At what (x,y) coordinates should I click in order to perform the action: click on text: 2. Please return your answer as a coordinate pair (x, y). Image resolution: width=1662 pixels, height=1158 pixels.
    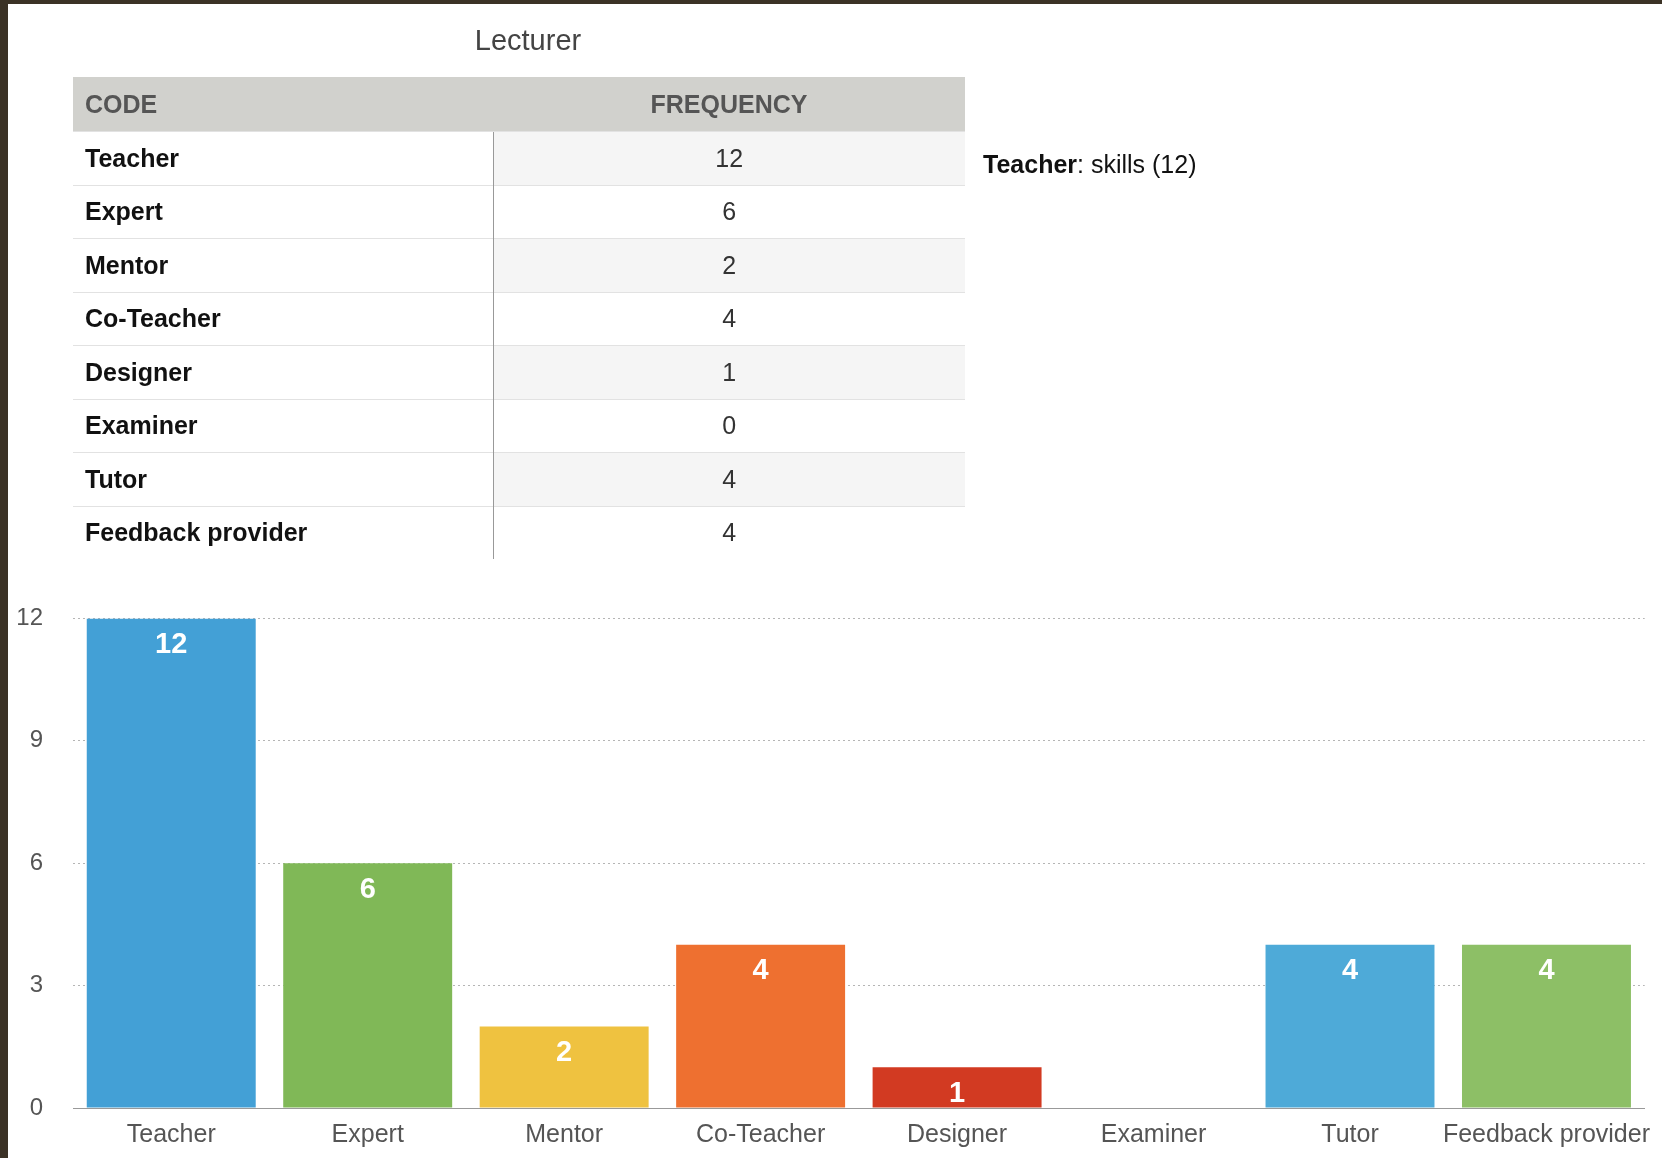
    Looking at the image, I should click on (729, 265).